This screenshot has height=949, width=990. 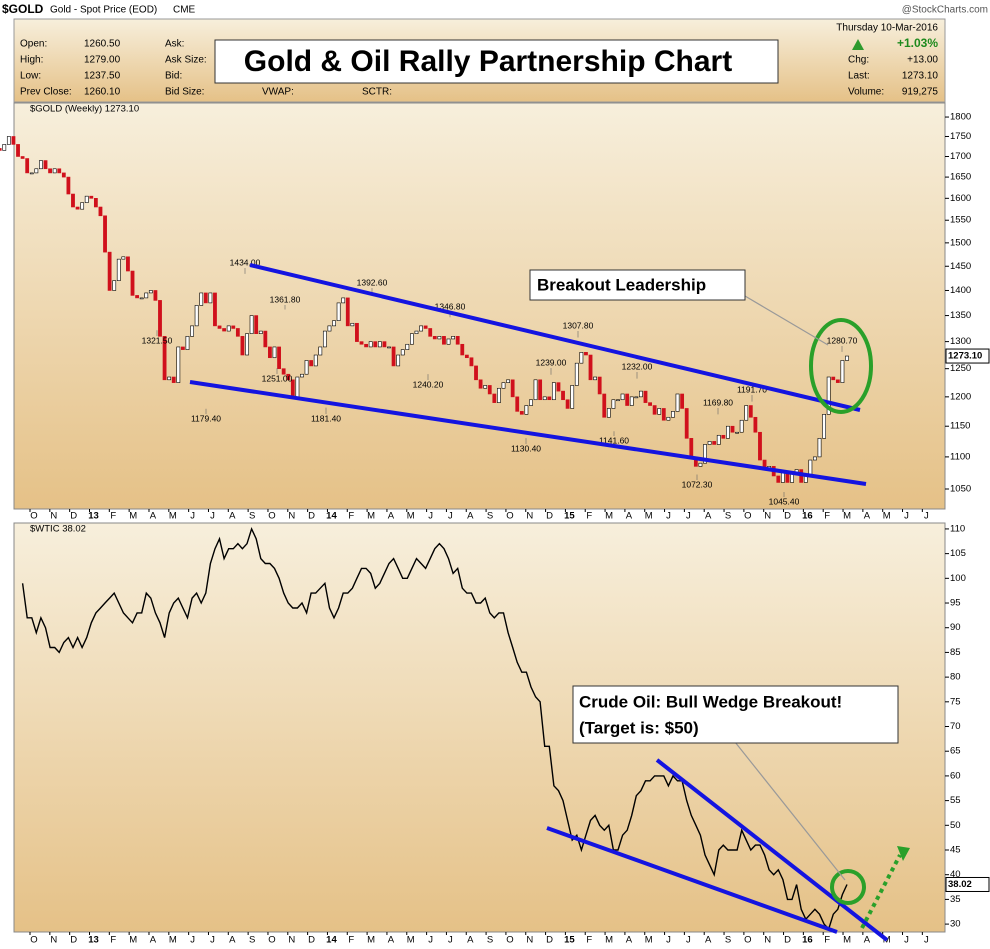 What do you see at coordinates (186, 60) in the screenshot?
I see `field-label: Ask Size:` at bounding box center [186, 60].